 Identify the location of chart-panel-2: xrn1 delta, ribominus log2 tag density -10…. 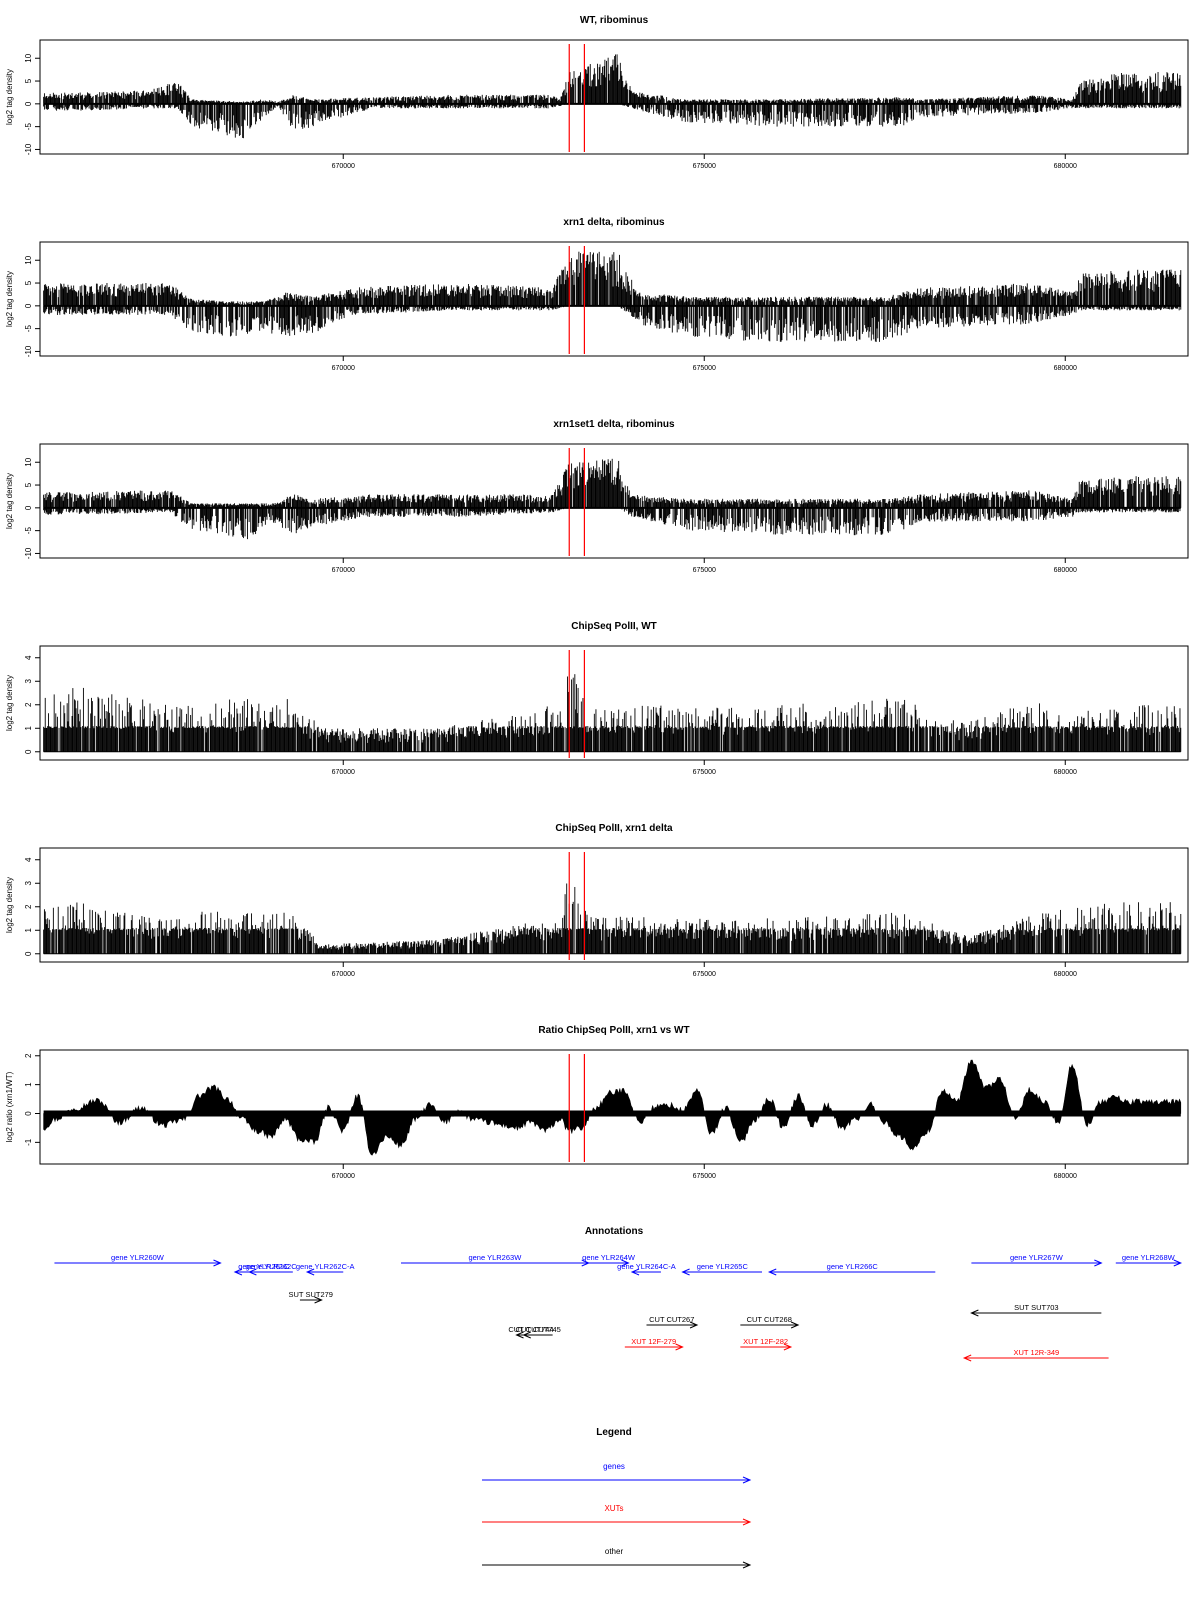
(597, 294).